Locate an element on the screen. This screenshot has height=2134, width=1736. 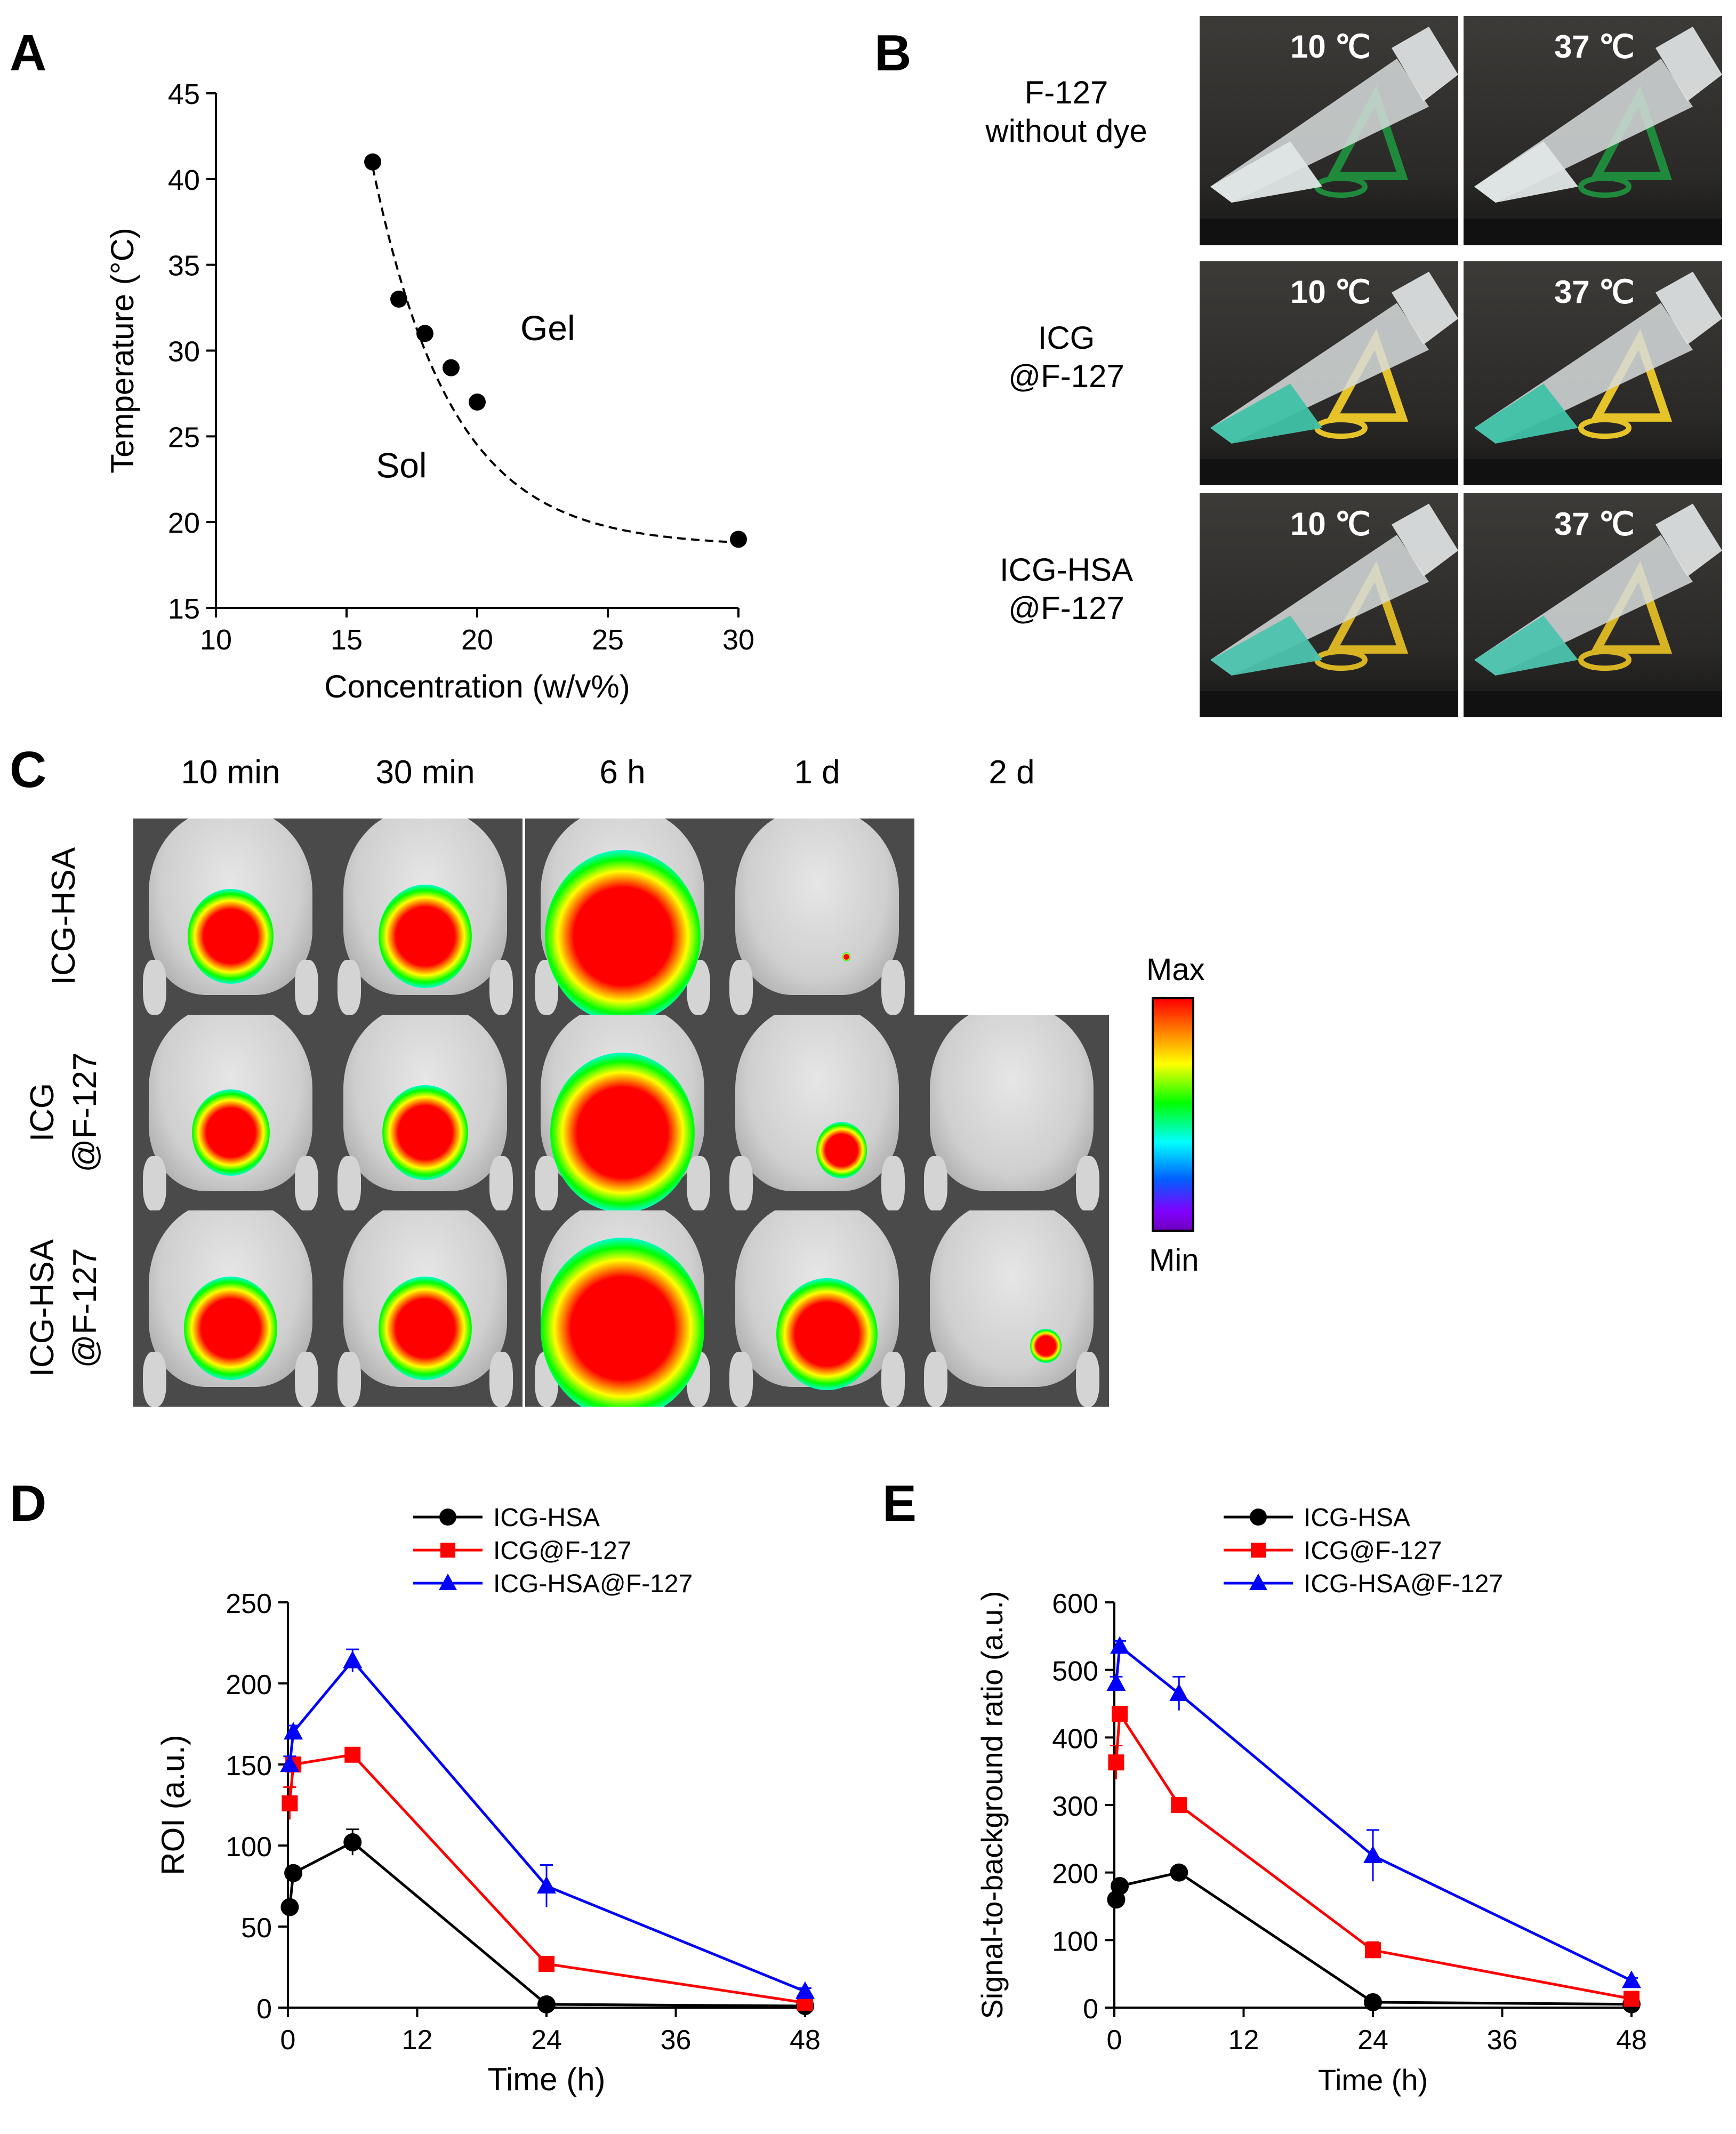
x-tick-label: 30 is located at coordinates (738, 640).